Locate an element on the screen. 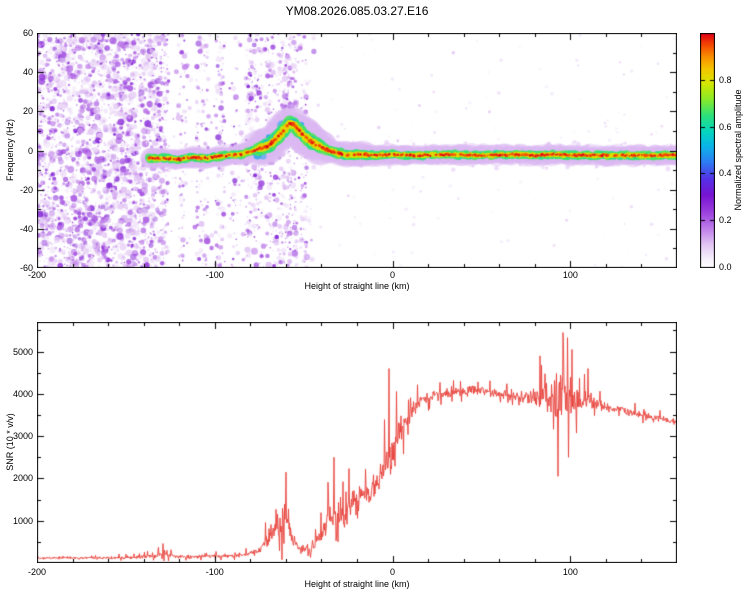  spectrogram-ylabel: Frequency (Hz) is located at coordinates (10, 150).